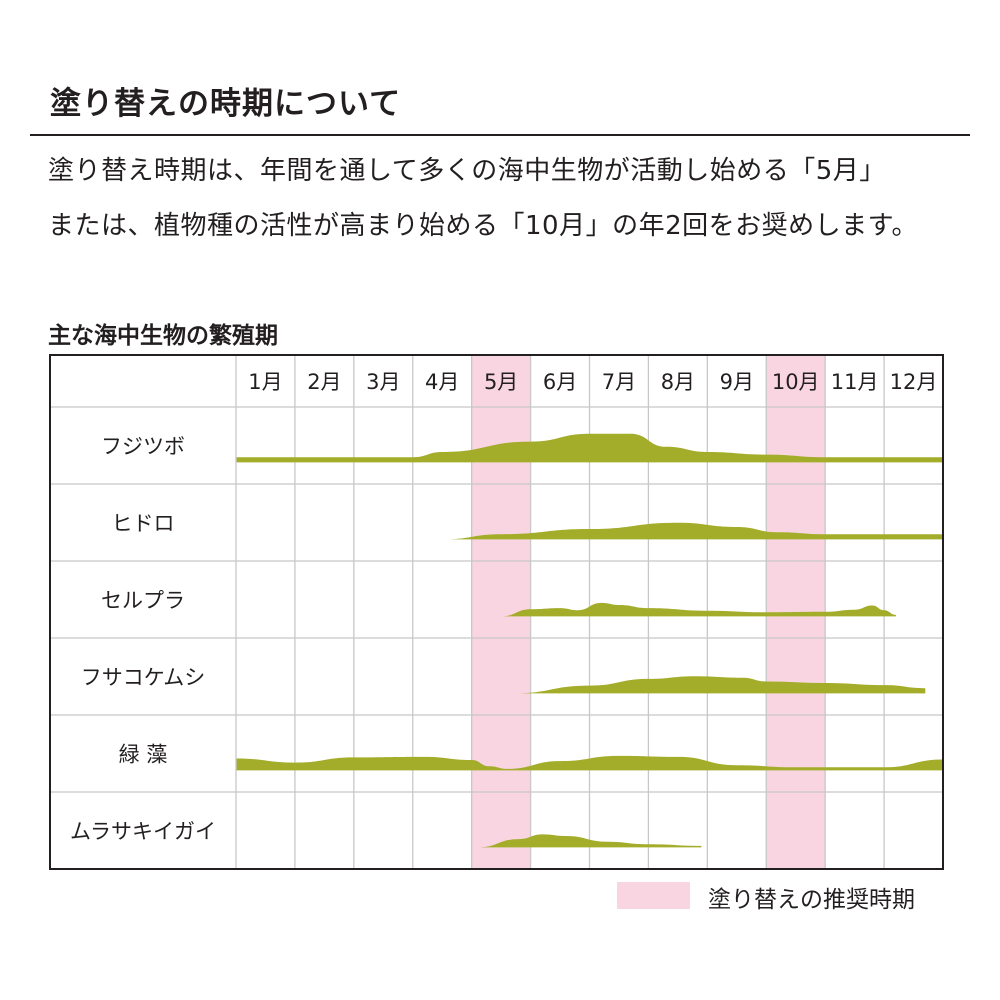  What do you see at coordinates (811, 900) in the screenshot?
I see `legend-label-recommended: 塗り替えの推奨時期` at bounding box center [811, 900].